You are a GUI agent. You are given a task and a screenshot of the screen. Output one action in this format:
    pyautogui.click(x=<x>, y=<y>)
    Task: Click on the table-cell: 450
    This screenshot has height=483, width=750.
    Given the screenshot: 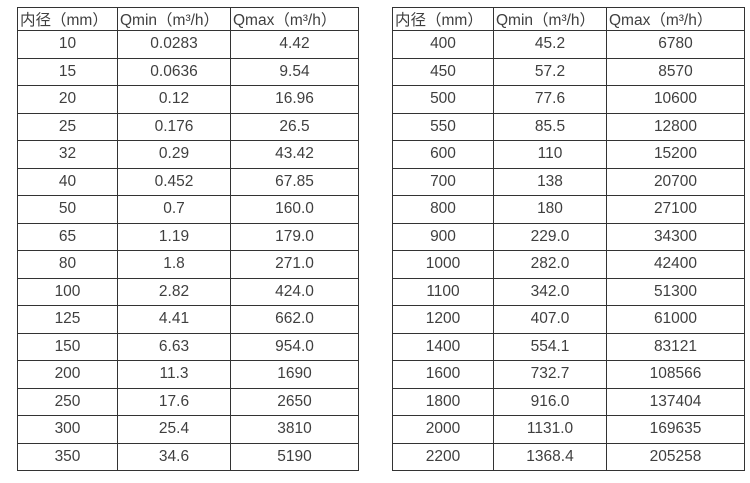 What is the action you would take?
    pyautogui.click(x=443, y=71)
    